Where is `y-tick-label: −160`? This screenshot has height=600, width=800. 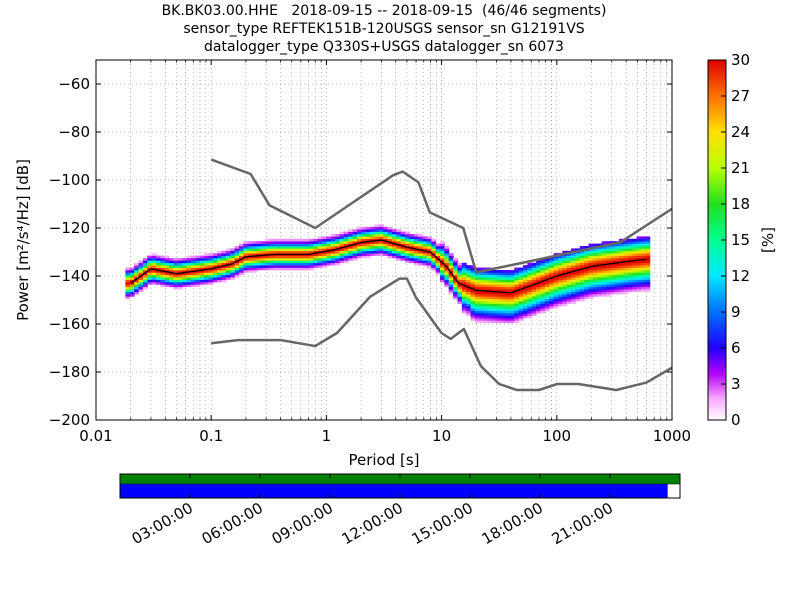 y-tick-label: −160 is located at coordinates (69, 324).